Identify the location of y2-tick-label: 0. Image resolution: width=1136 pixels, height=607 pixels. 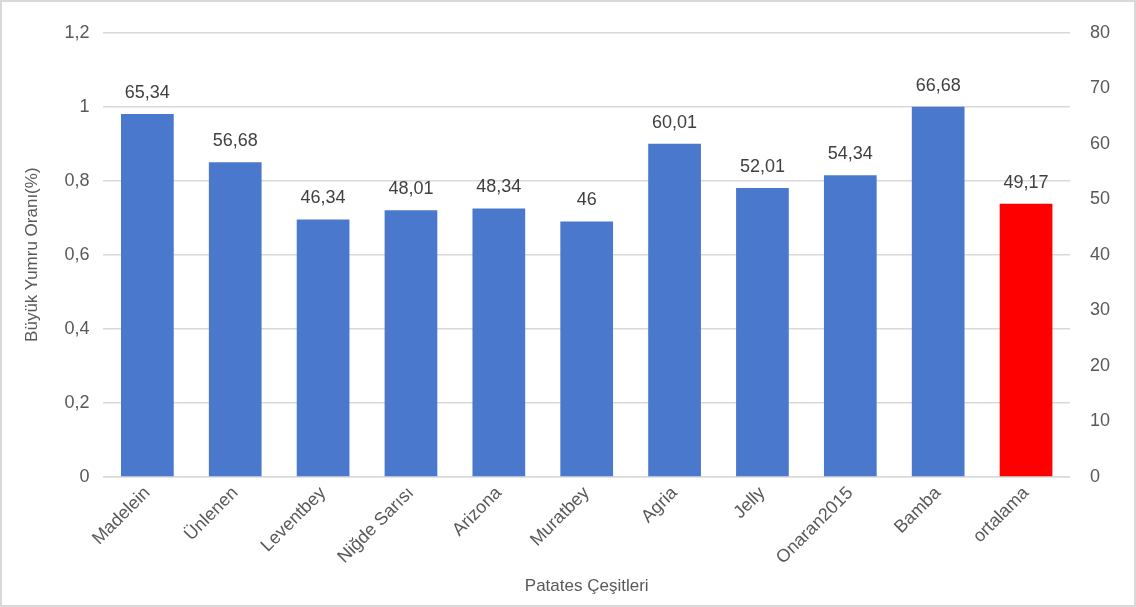
(1094, 475).